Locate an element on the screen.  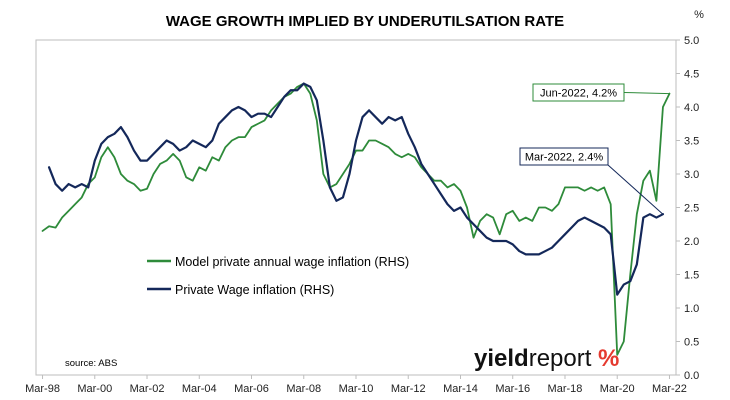
x-tick-label: Mar-08 is located at coordinates (303, 389).